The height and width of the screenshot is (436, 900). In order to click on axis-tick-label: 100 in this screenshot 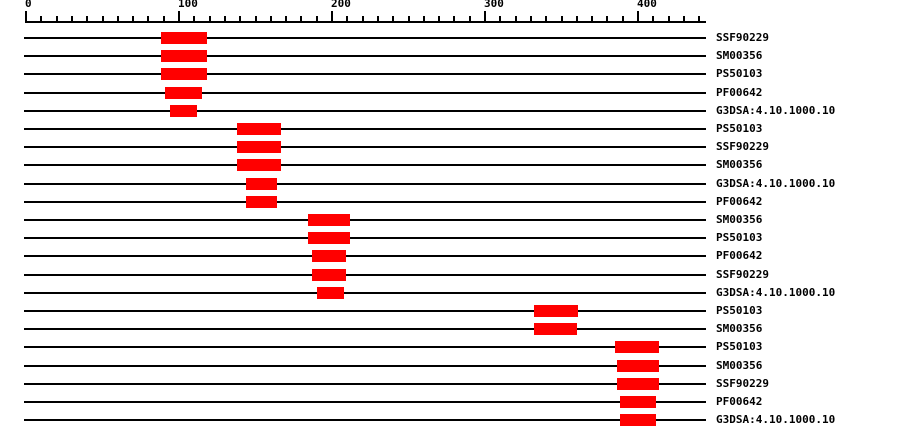, I will do `click(188, 5)`.